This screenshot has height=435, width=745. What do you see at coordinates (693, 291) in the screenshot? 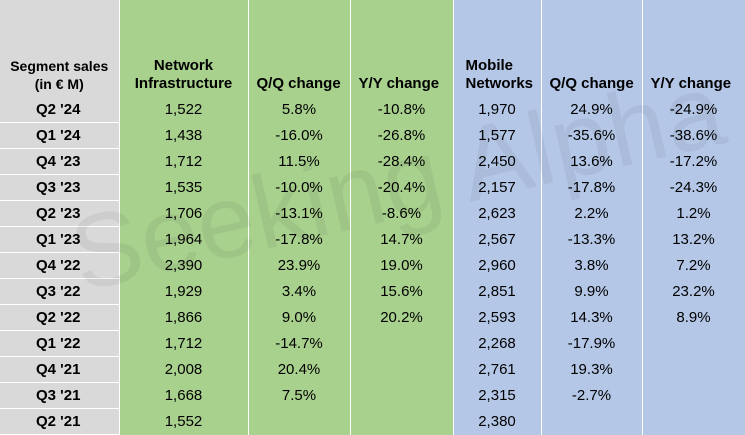
I see `mobile-yy-cell: 23.2%` at bounding box center [693, 291].